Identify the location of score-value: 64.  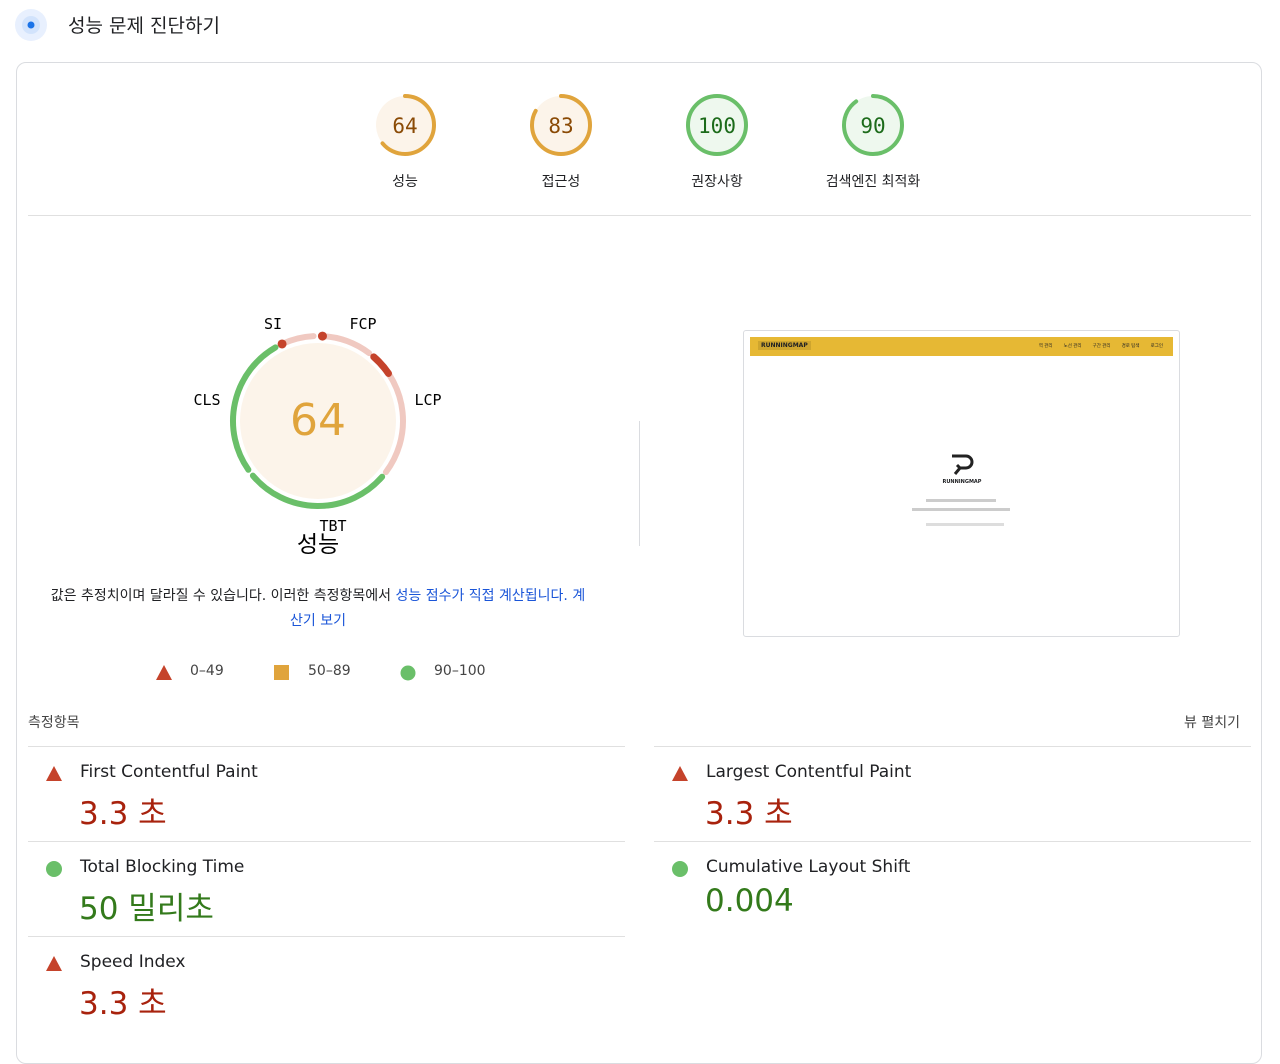
(404, 126).